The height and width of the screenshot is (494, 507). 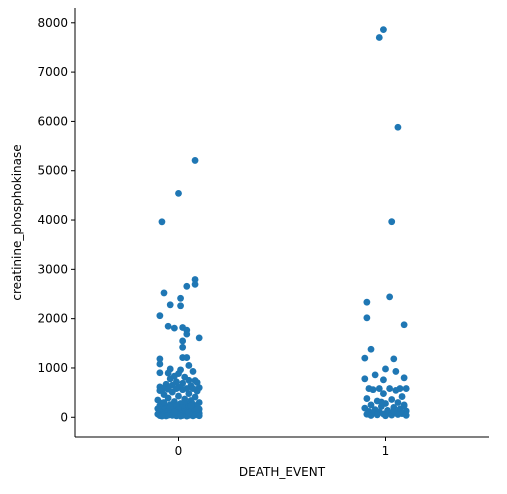 I want to click on y-ticks: 0 1000 2000 3000 4000 5000 6000 7000 8000, so click(x=56, y=220).